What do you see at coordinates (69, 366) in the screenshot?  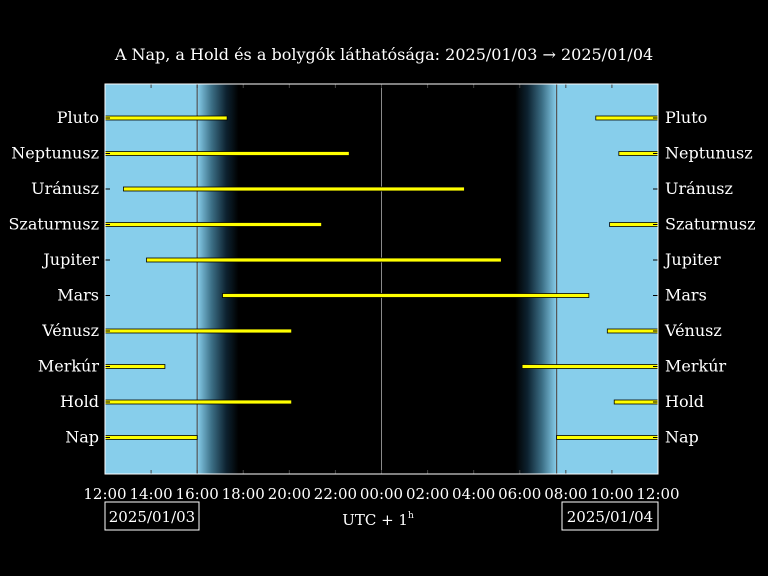 I see `body-label-left: Merkúr` at bounding box center [69, 366].